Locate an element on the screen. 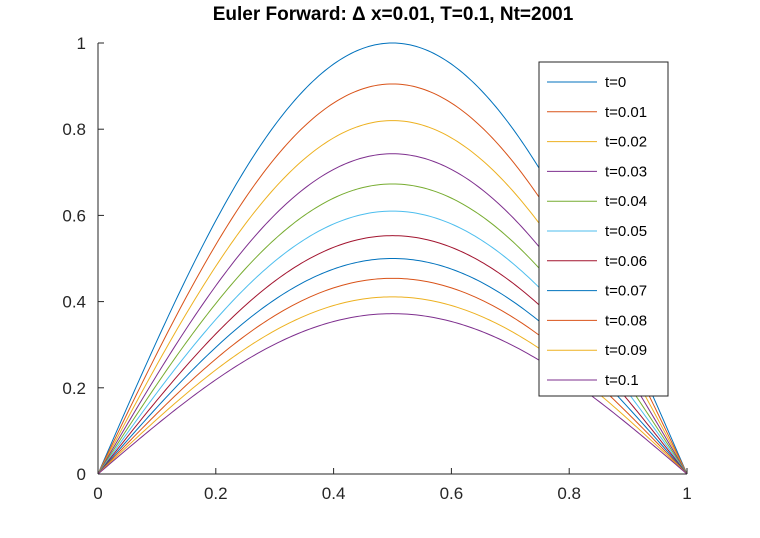 The width and height of the screenshot is (760, 538). chart-title: Euler Forward: Δ x=0.01, T=0.1, Nt=2001 is located at coordinates (393, 14).